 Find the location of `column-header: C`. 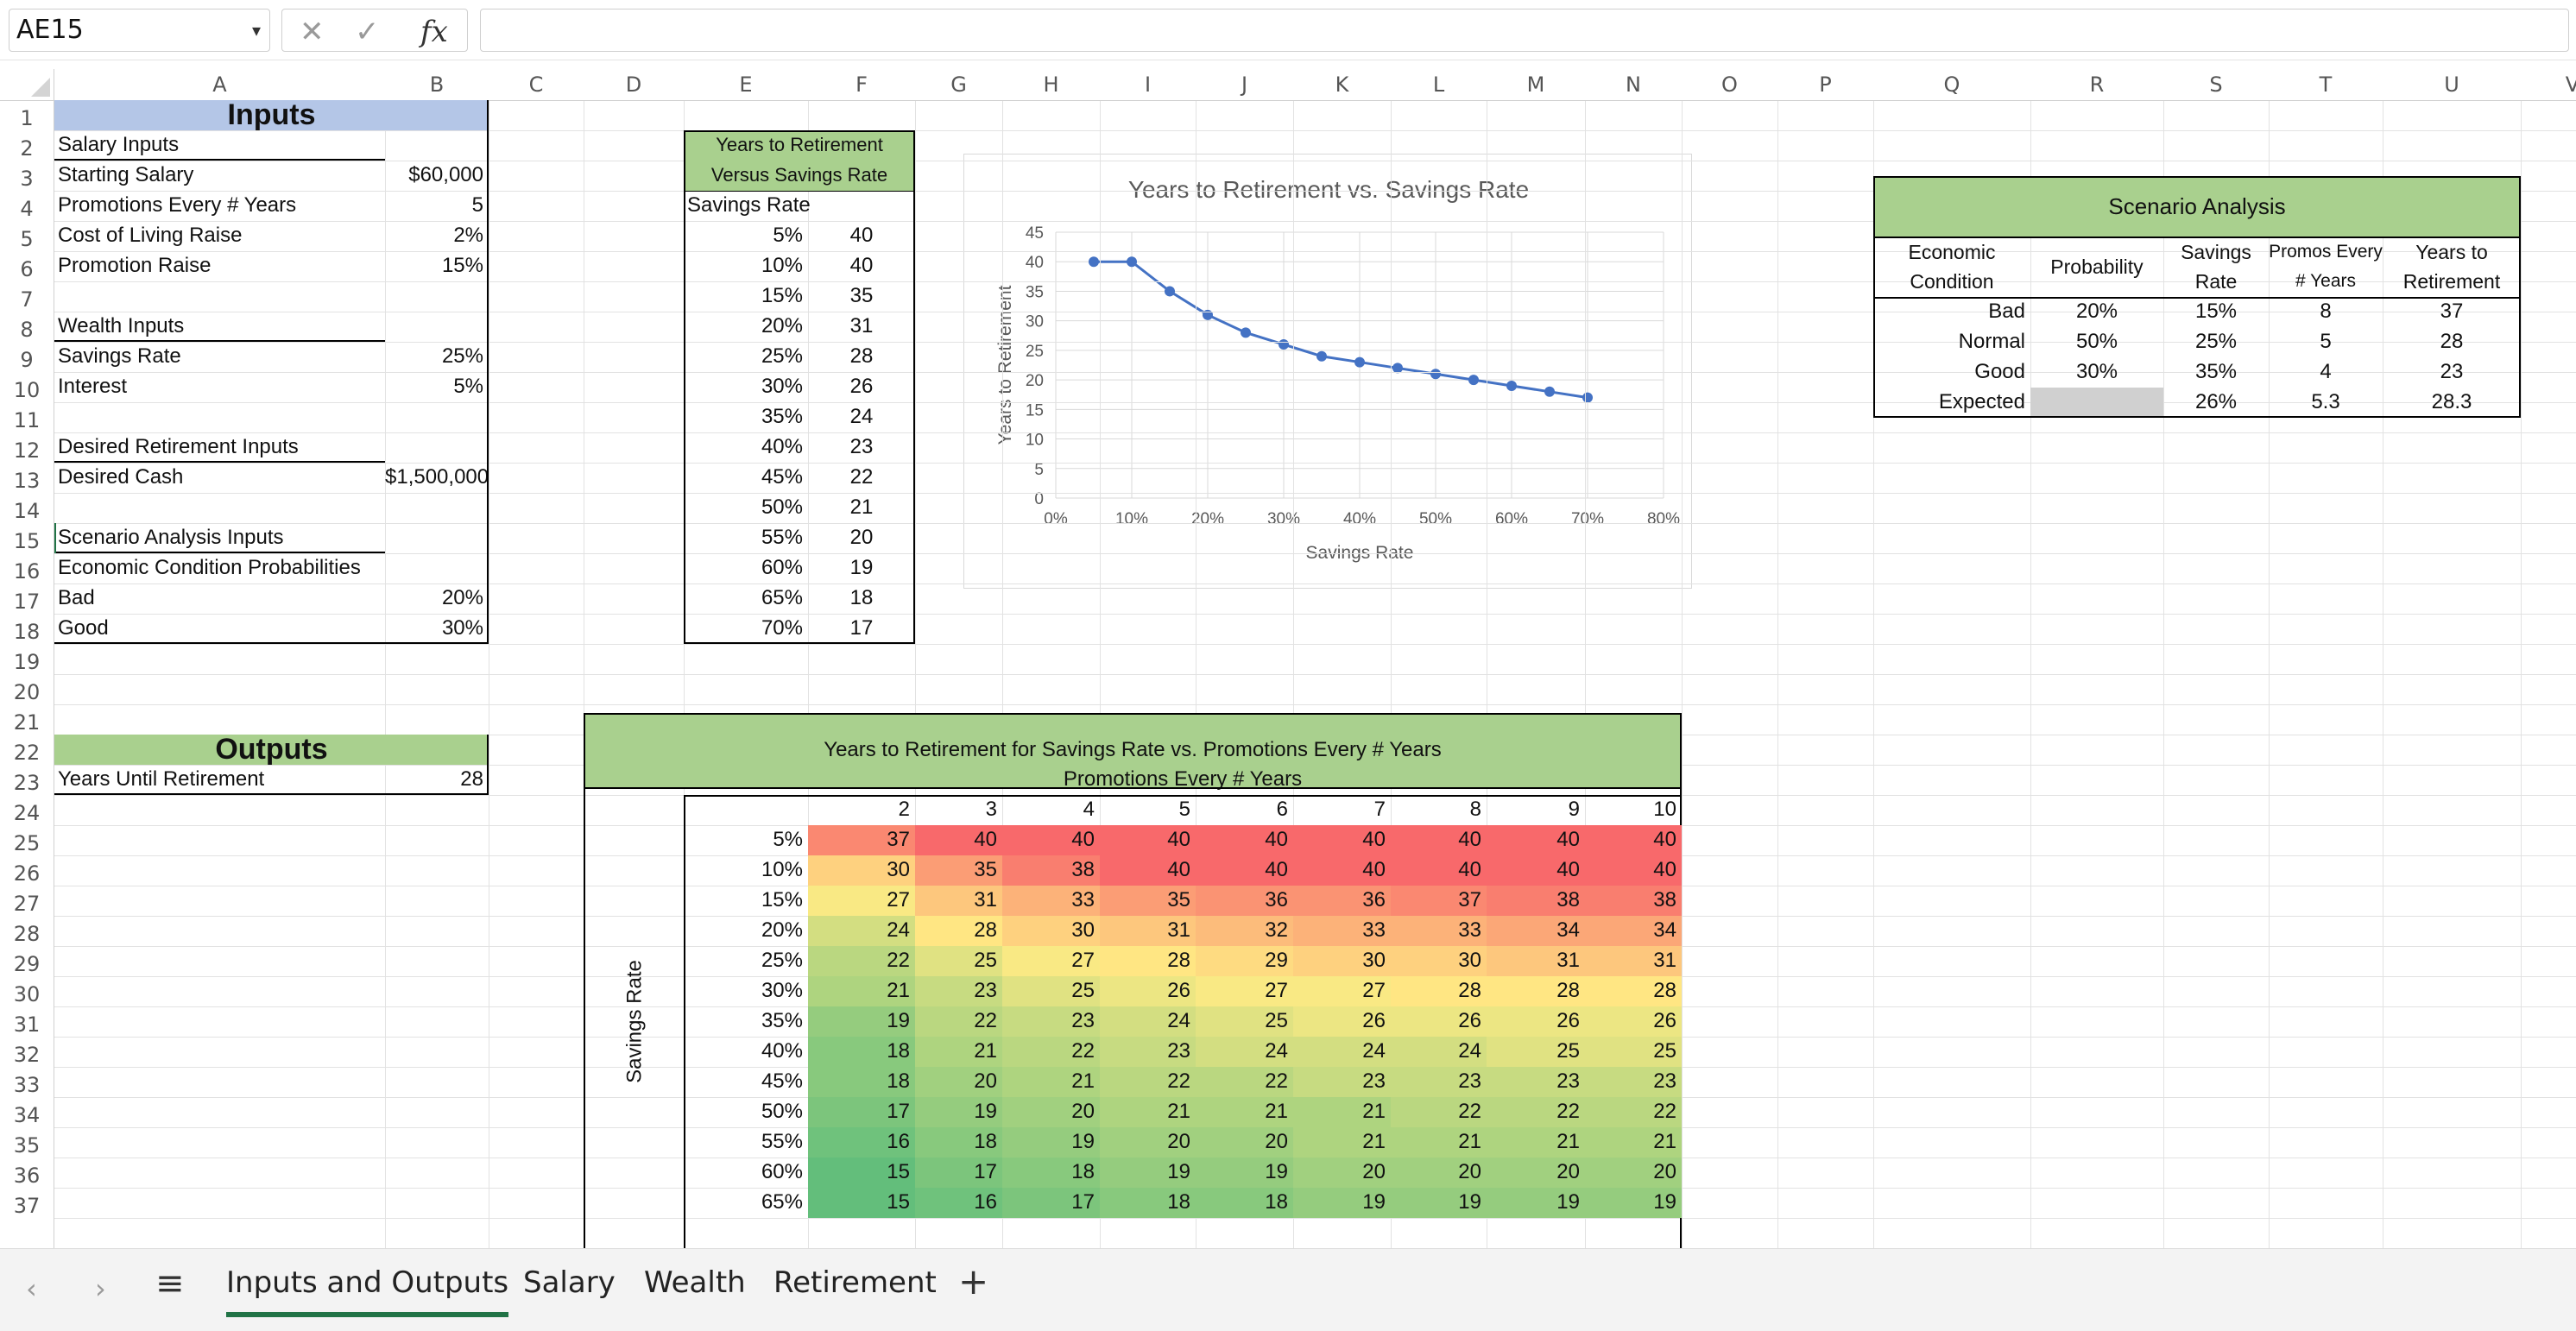

column-header: C is located at coordinates (536, 85).